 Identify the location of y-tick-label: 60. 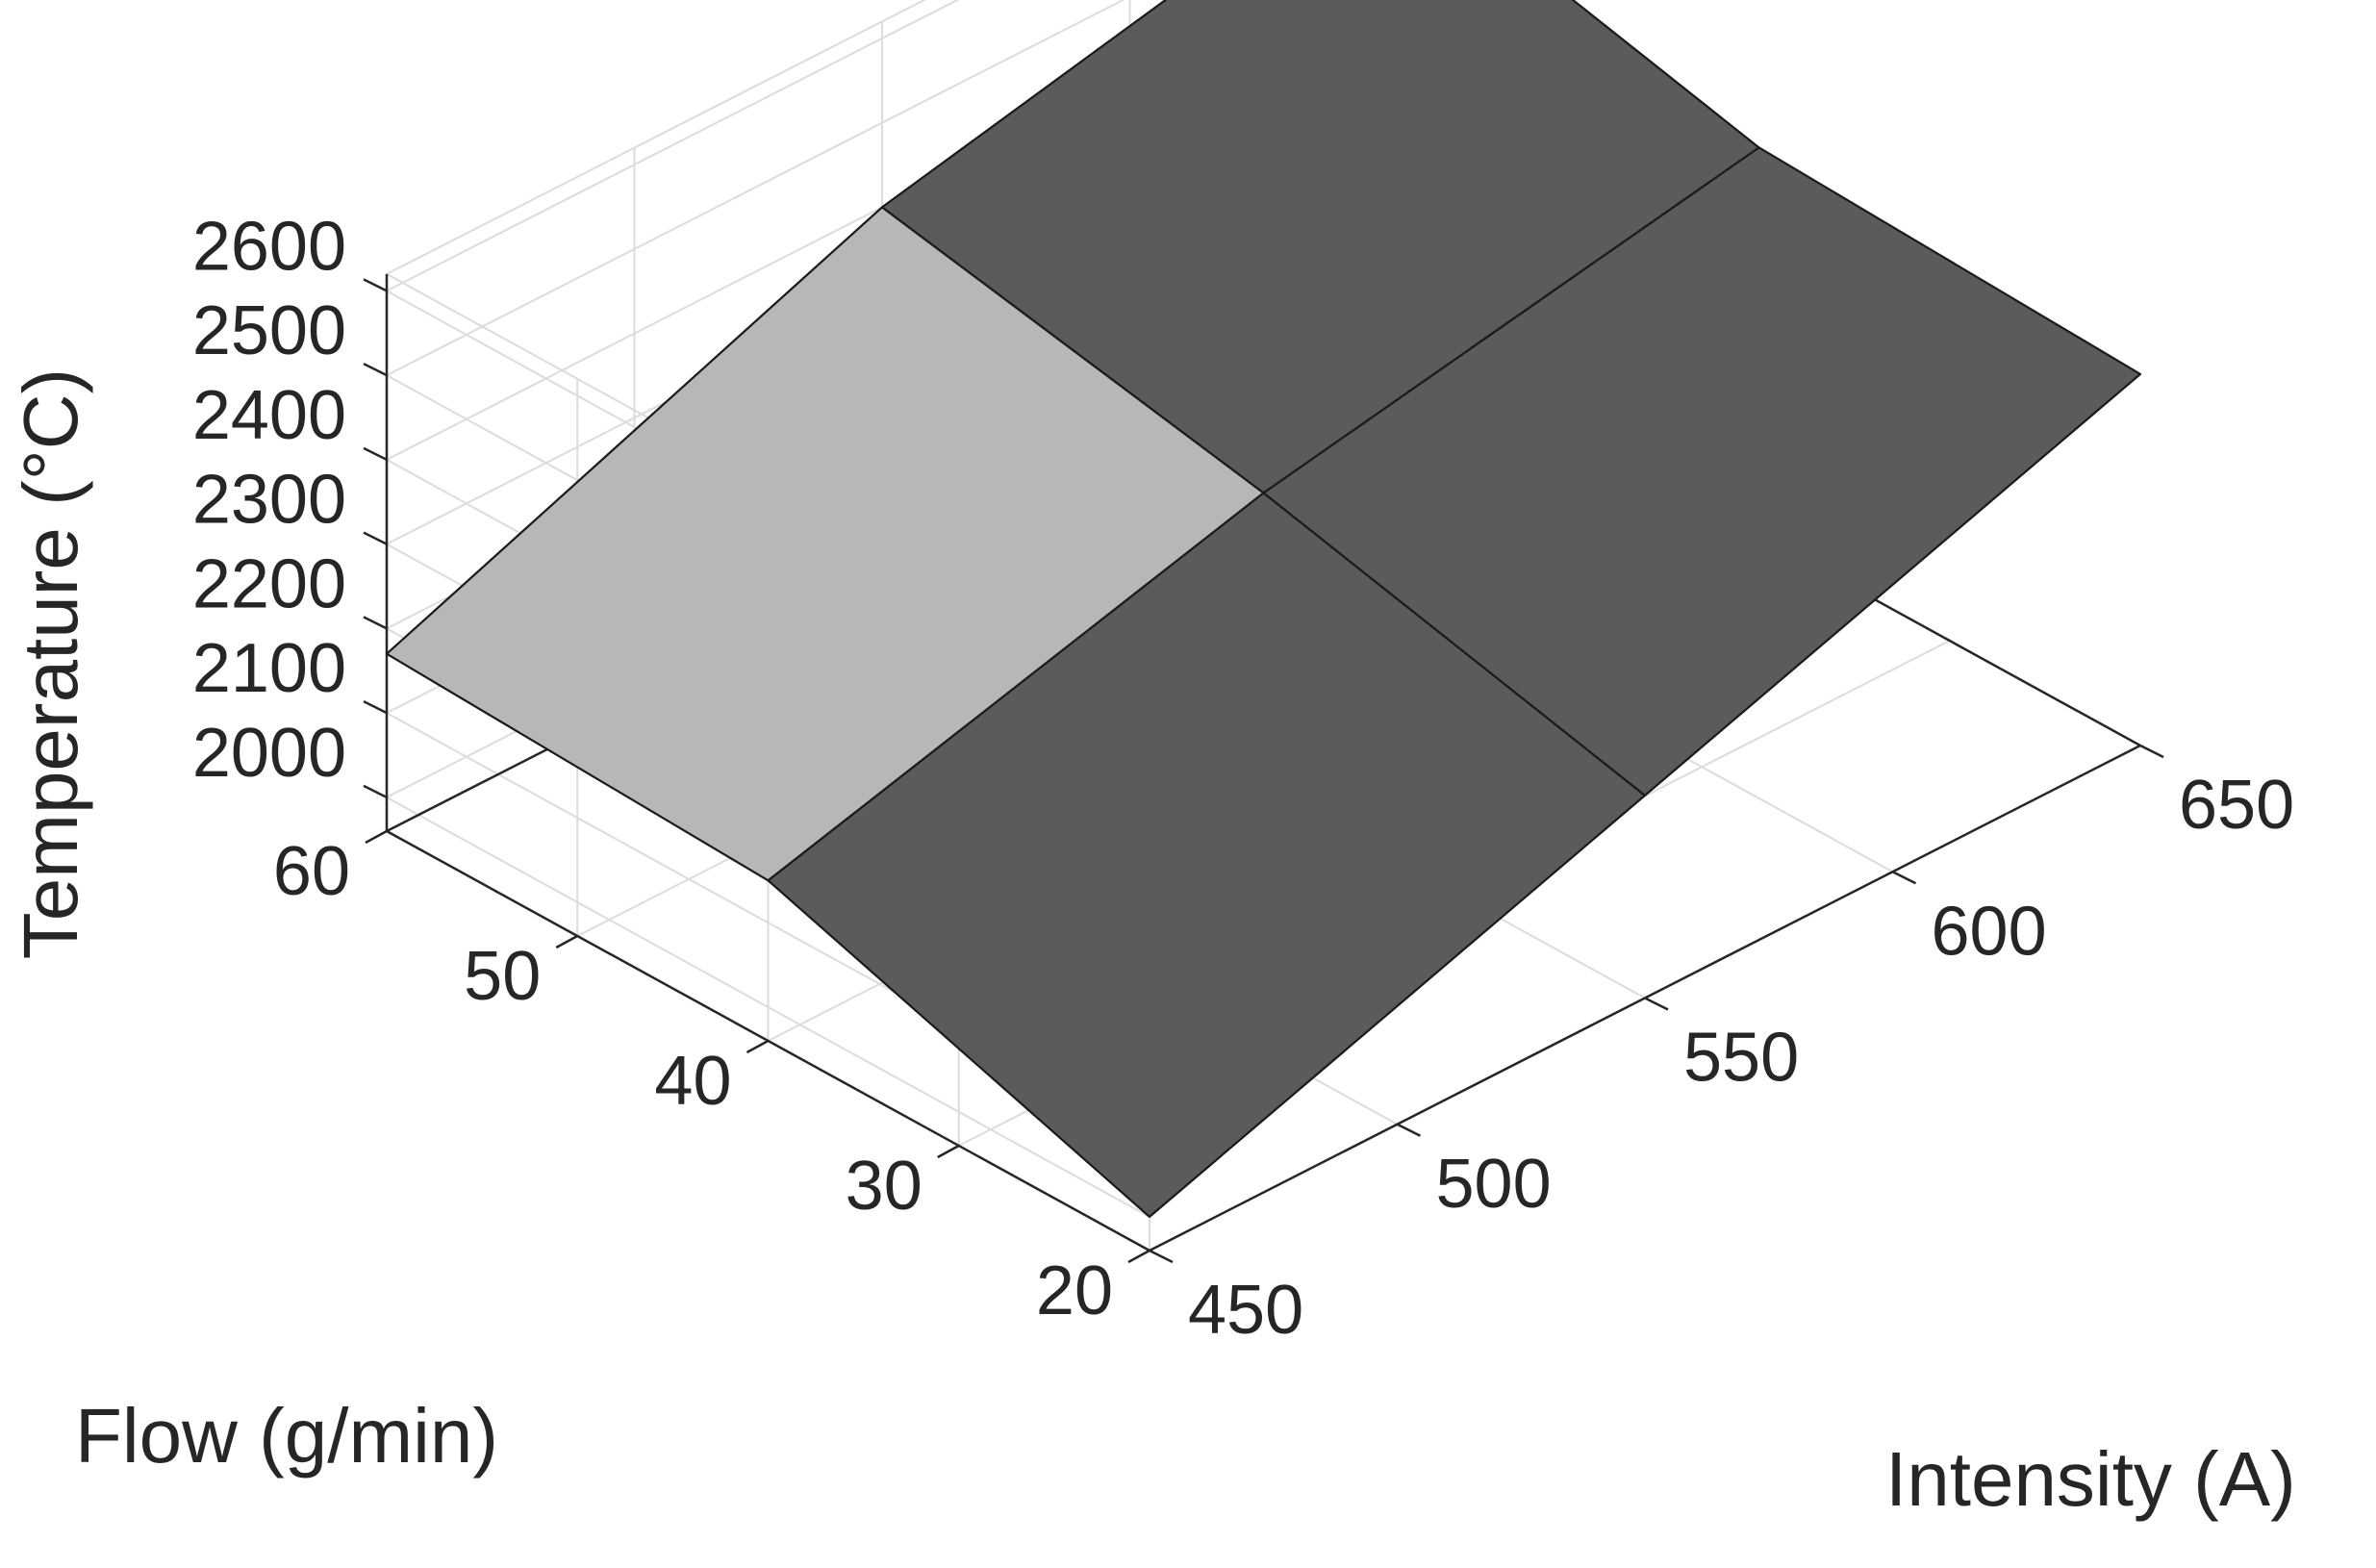
(311, 871).